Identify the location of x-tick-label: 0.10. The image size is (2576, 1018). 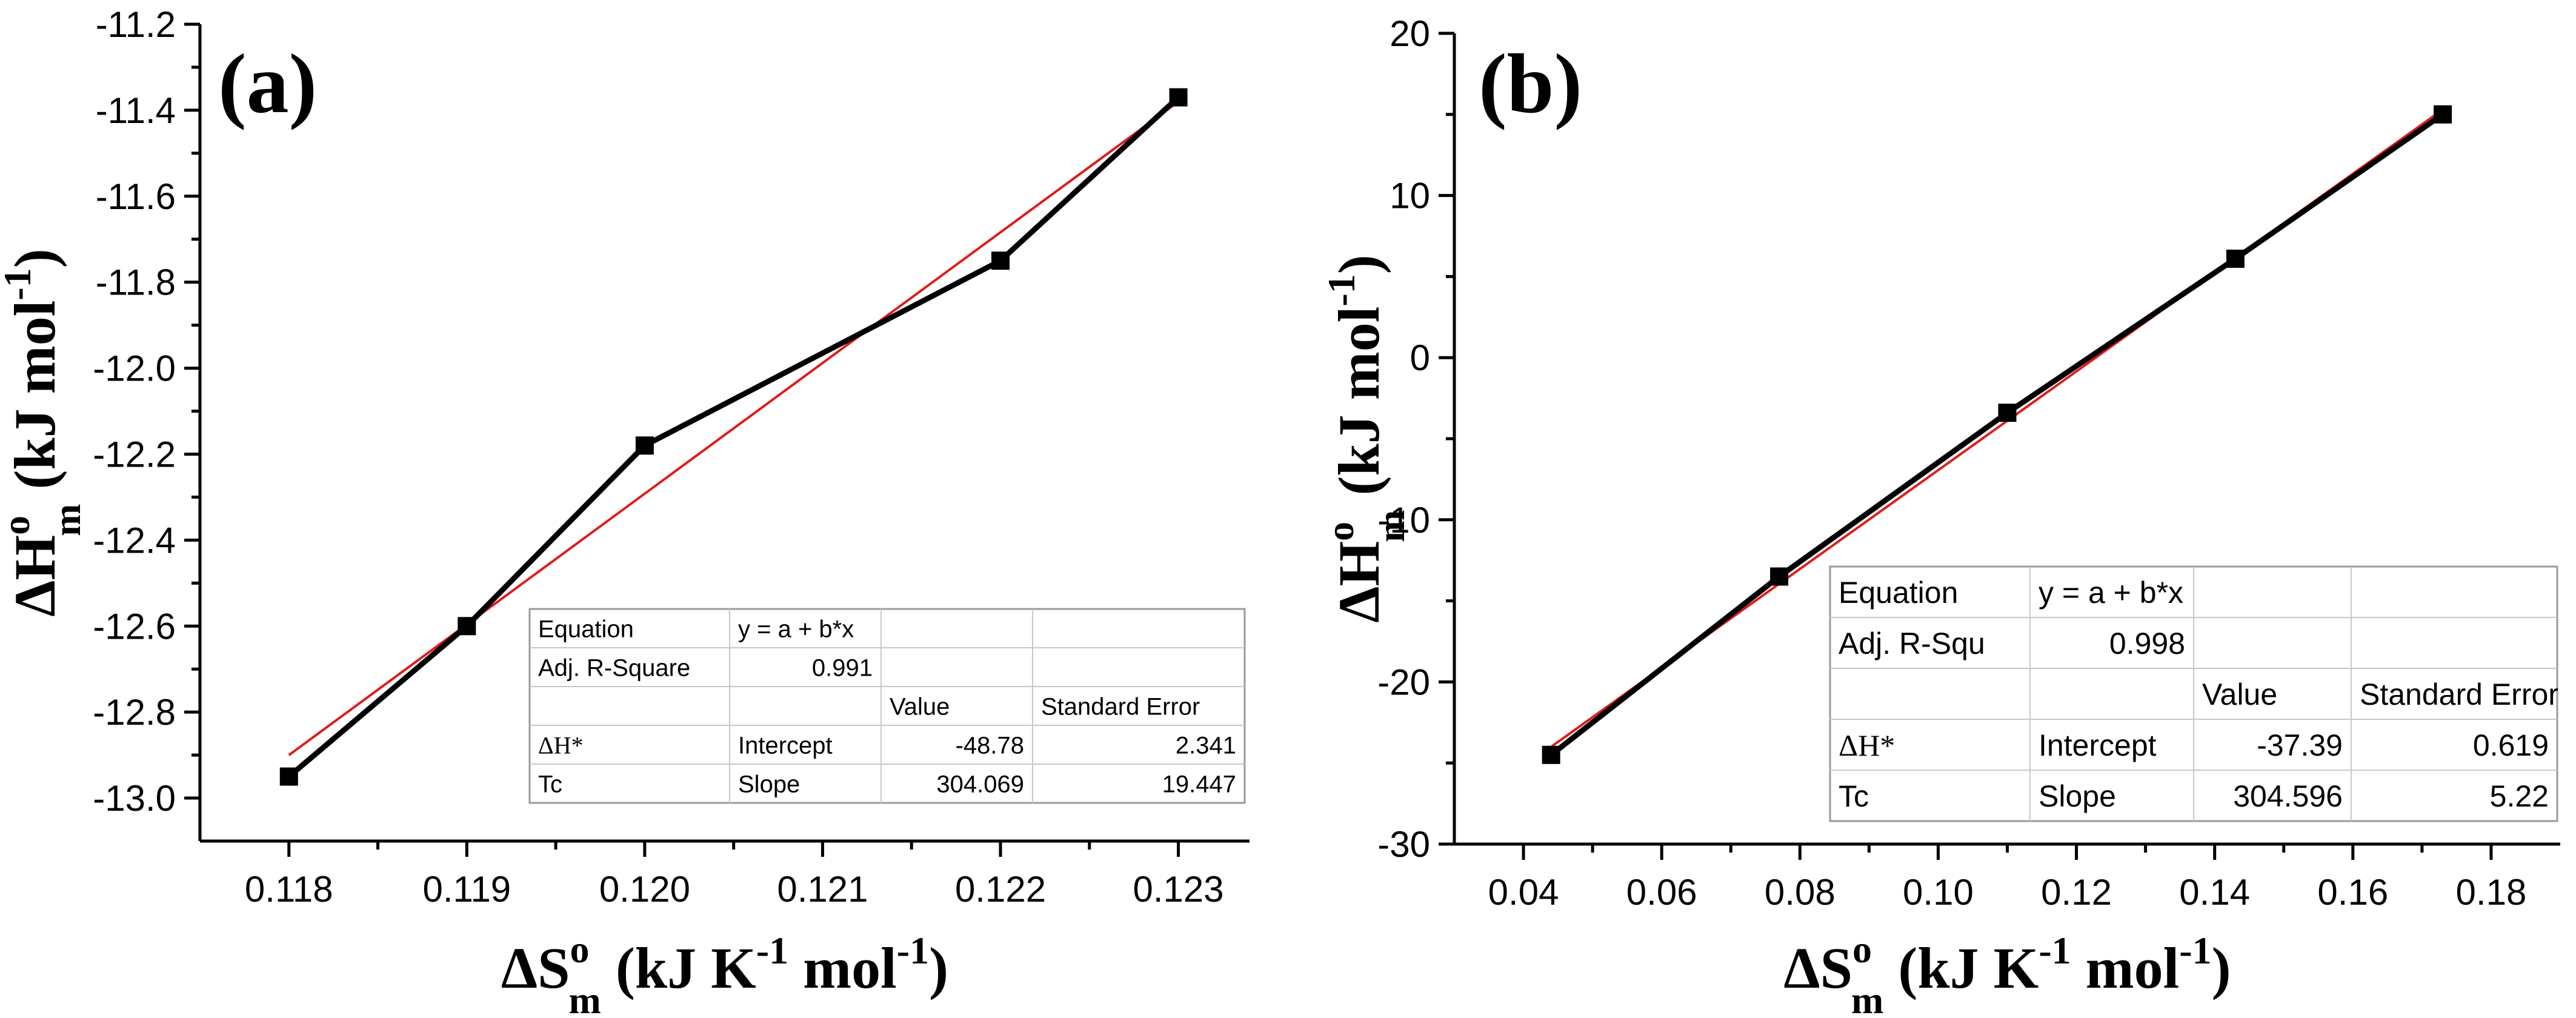
(1938, 892).